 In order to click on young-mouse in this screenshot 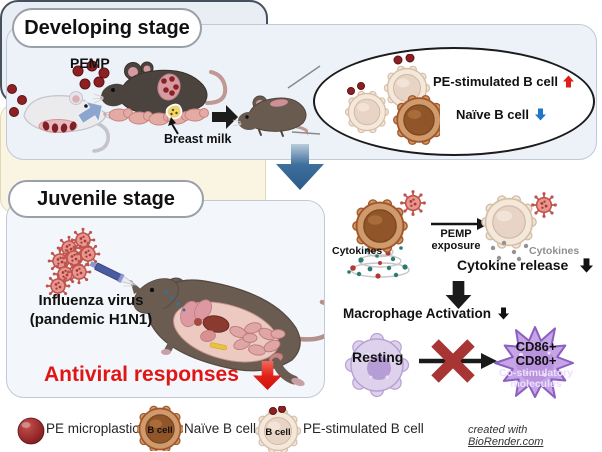, I will do `click(270, 116)`.